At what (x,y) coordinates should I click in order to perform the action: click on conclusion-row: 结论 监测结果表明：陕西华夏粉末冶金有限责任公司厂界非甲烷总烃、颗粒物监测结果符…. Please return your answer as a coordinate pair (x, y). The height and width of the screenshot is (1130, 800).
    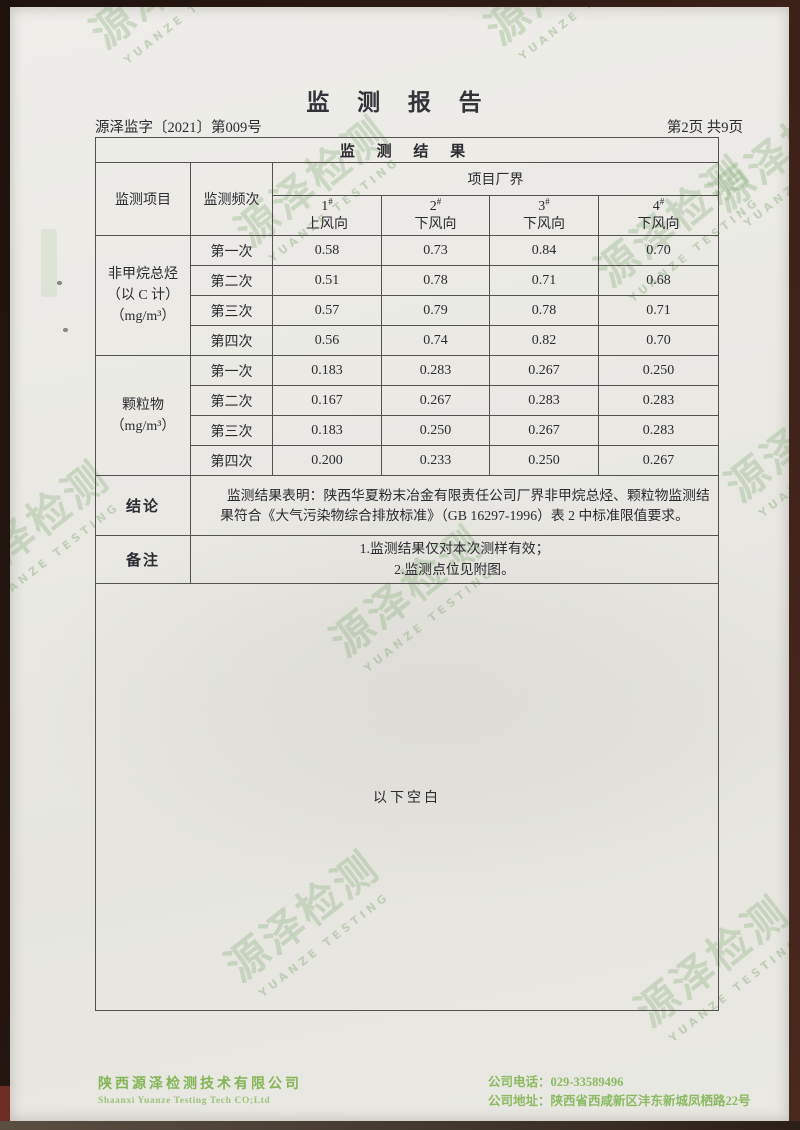
    Looking at the image, I should click on (407, 505).